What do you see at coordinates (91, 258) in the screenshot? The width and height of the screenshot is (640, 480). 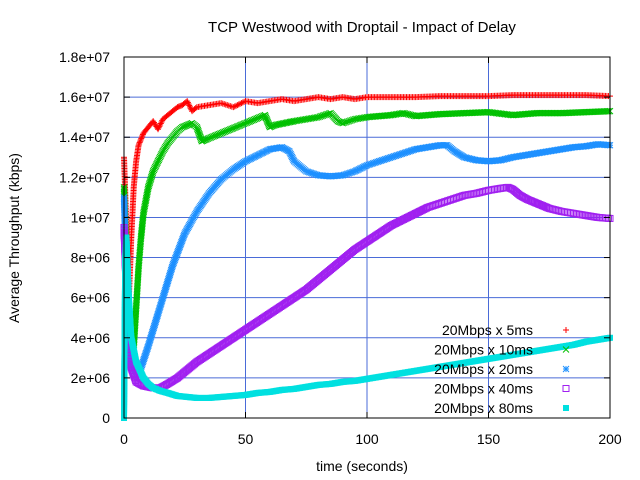 I see `y-tick-label: 8e+06` at bounding box center [91, 258].